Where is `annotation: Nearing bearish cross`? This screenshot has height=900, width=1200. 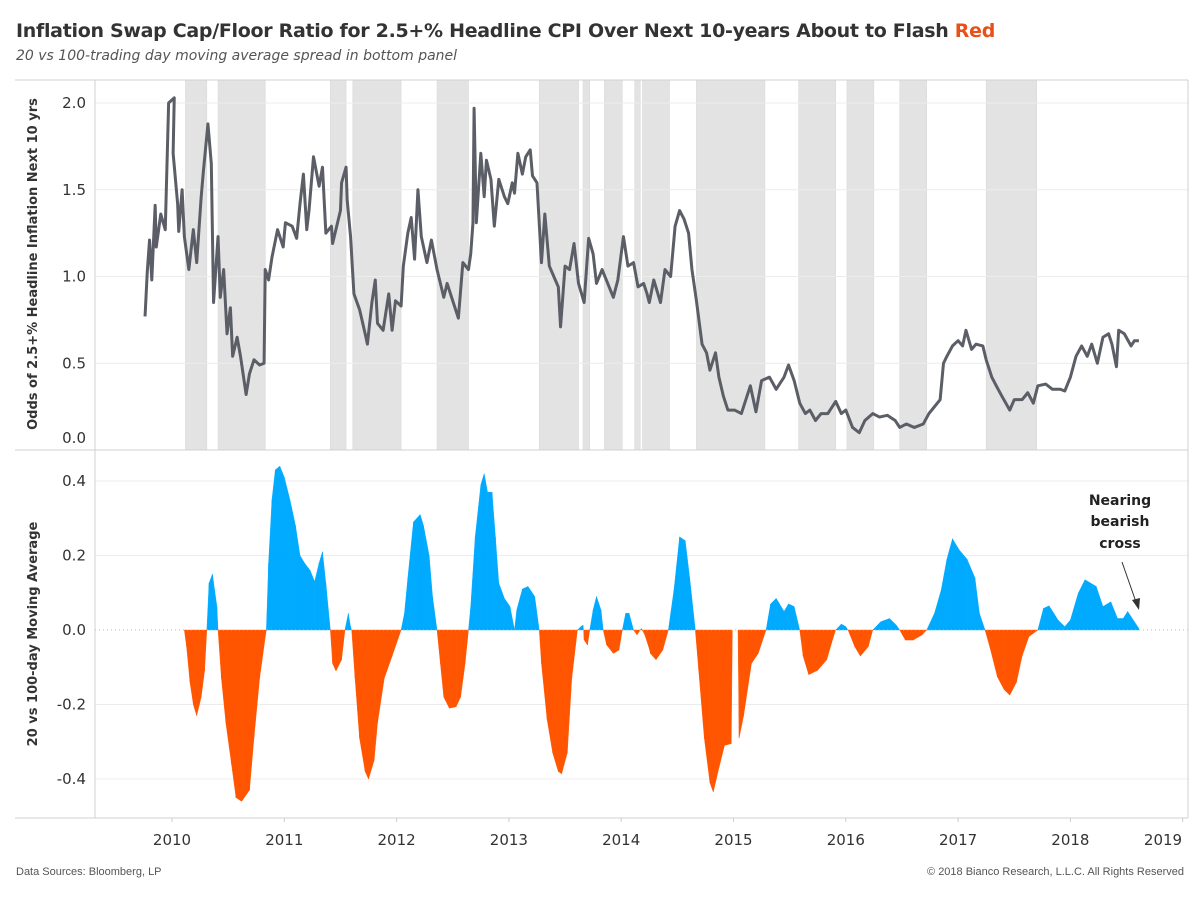 annotation: Nearing bearish cross is located at coordinates (1120, 551).